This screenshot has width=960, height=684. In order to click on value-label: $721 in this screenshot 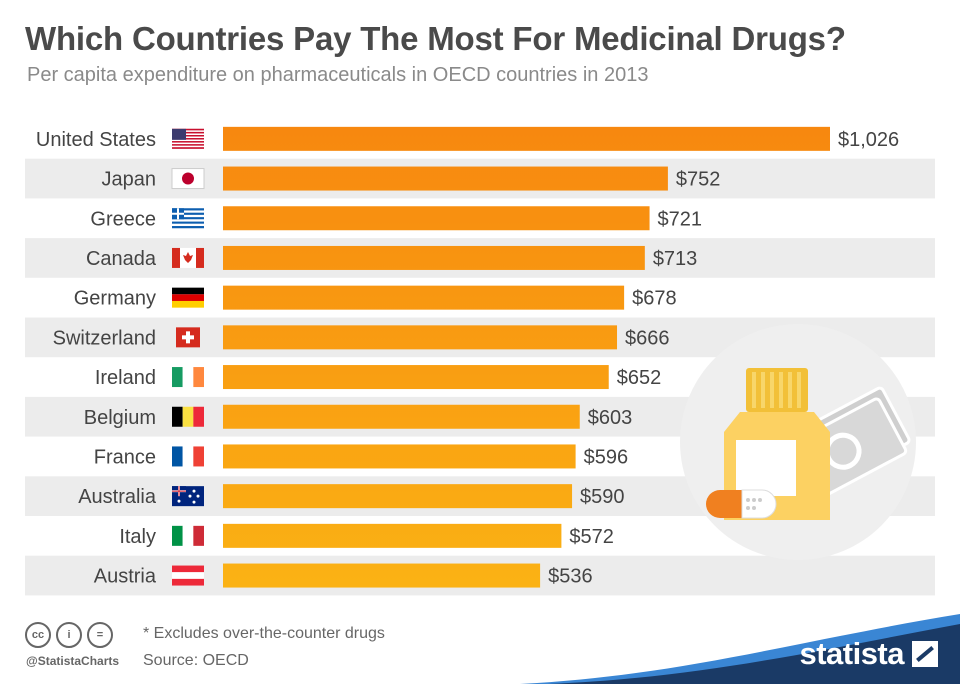, I will do `click(680, 219)`.